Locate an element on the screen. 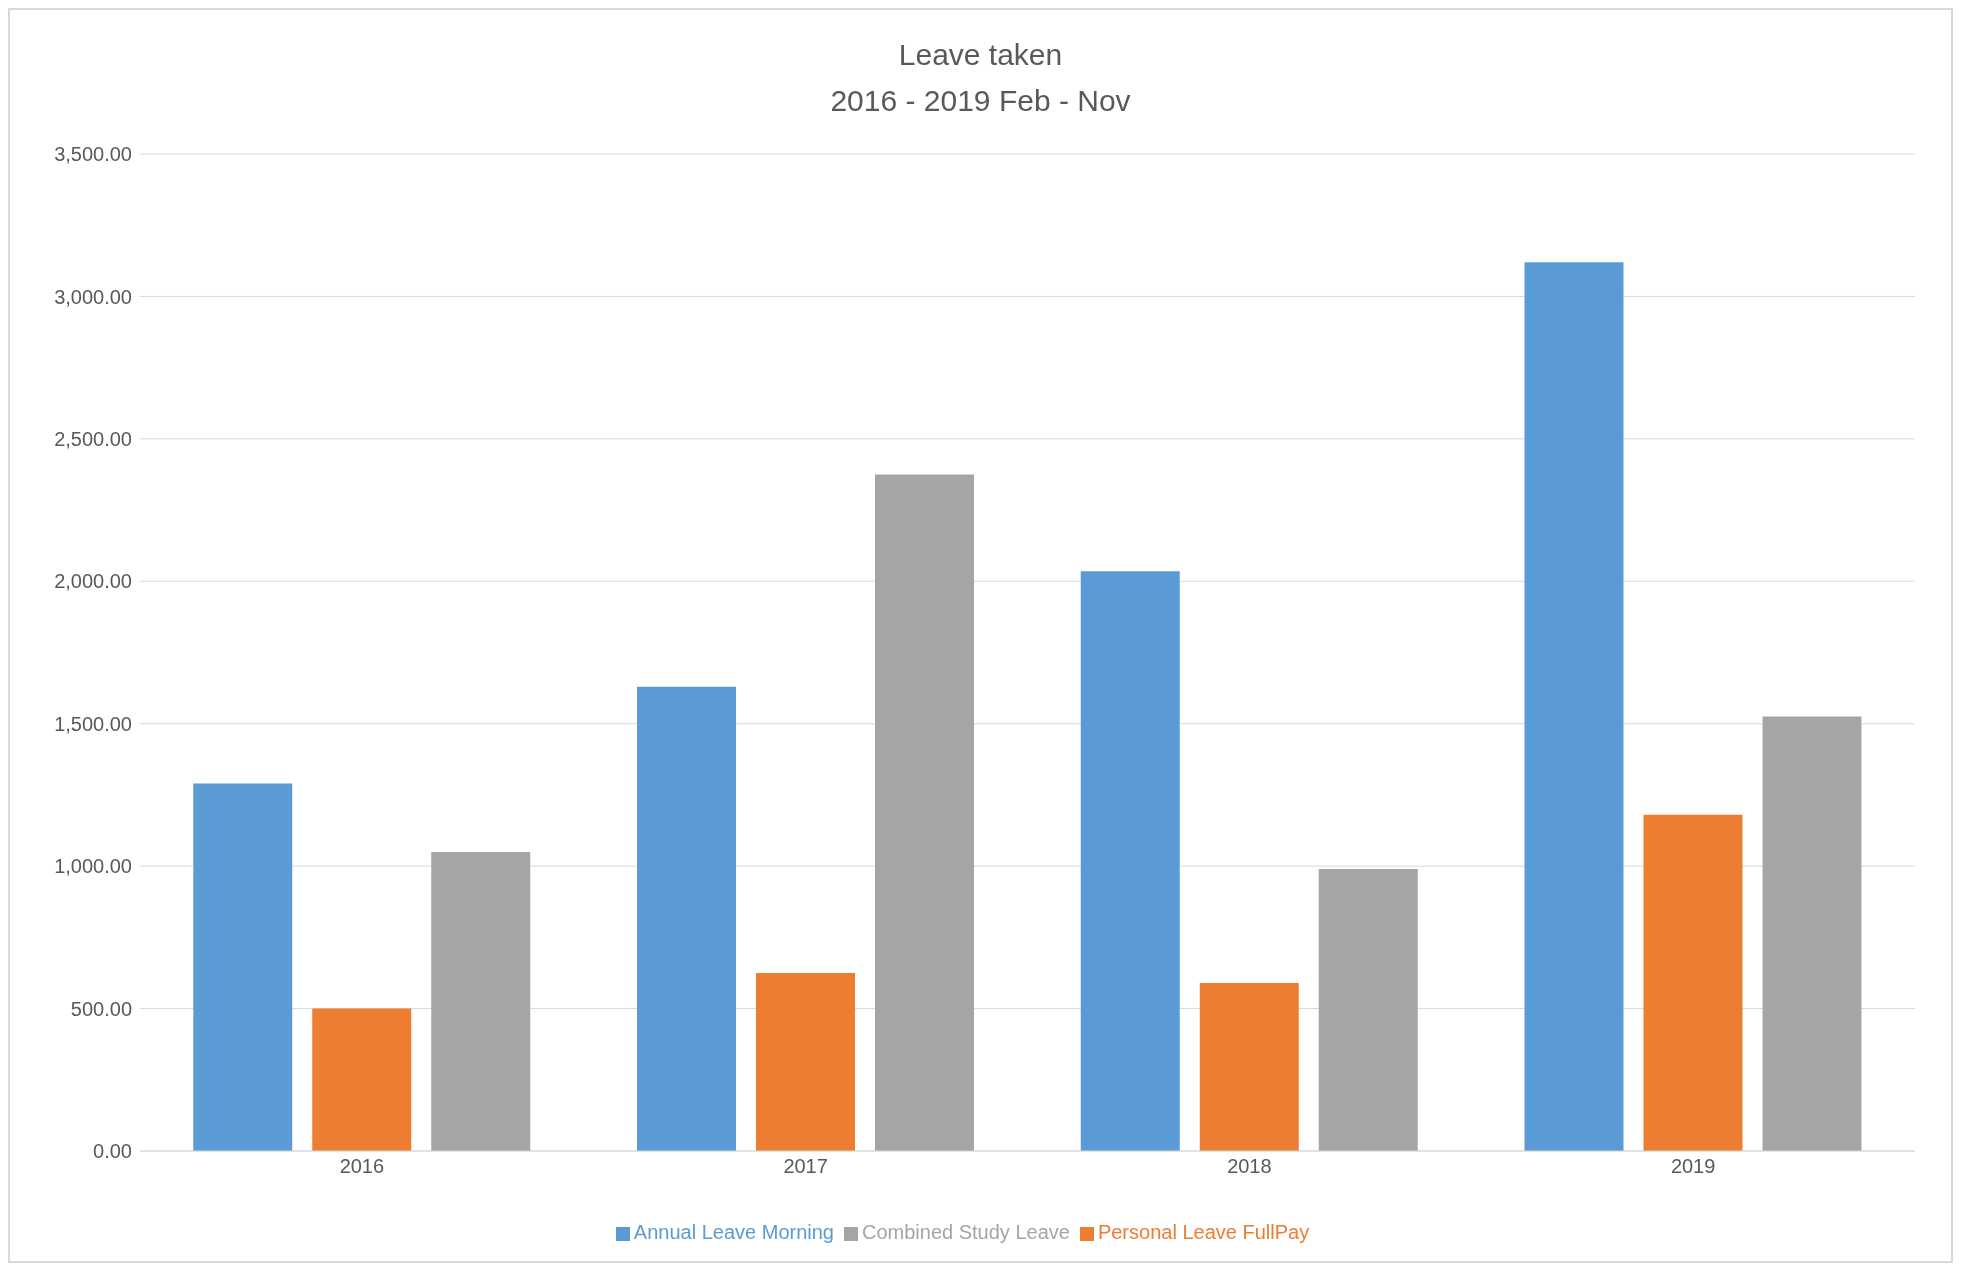 Image resolution: width=1965 pixels, height=1274 pixels. y-tick-label: 500.00 is located at coordinates (101, 1008).